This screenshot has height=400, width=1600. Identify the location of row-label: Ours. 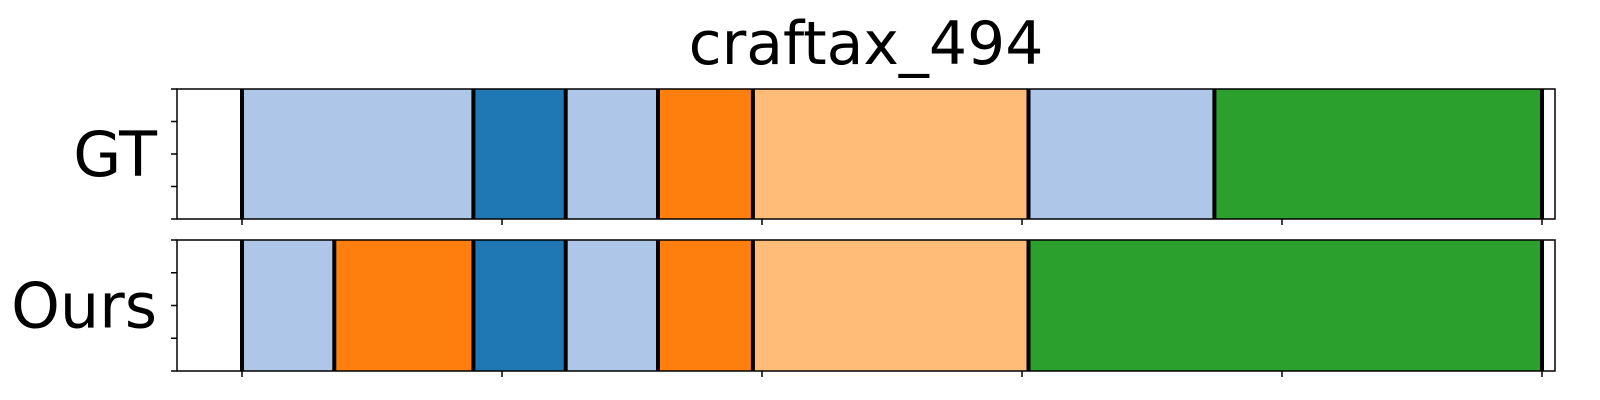
(84, 306).